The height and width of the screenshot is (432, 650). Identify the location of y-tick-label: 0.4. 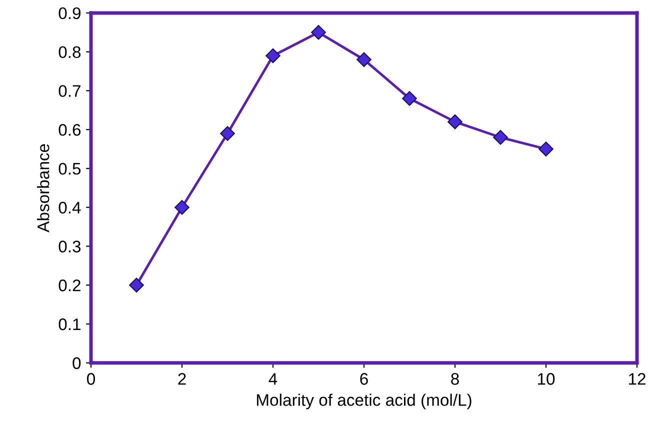
(69, 208).